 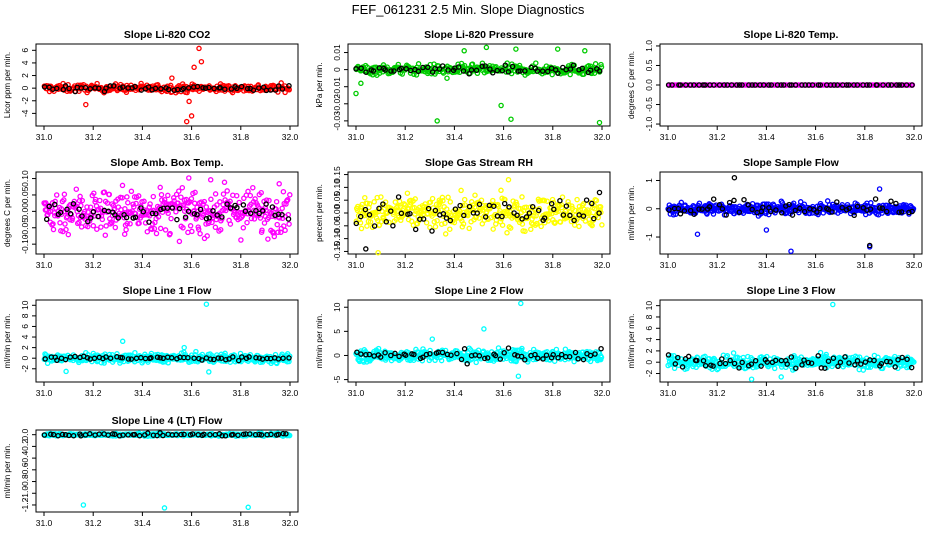 I want to click on x-tick-label: 32.0, so click(x=602, y=265).